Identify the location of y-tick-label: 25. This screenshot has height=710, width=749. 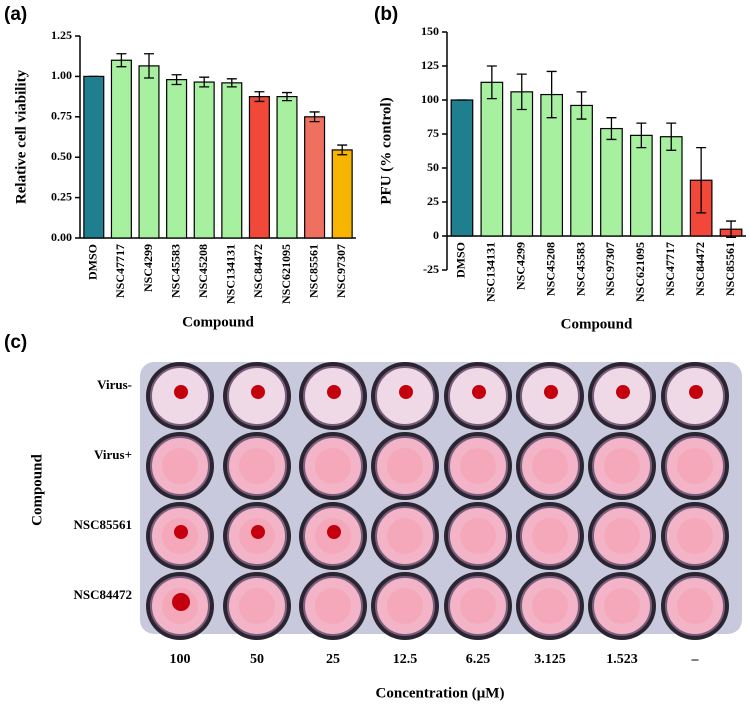
(433, 201).